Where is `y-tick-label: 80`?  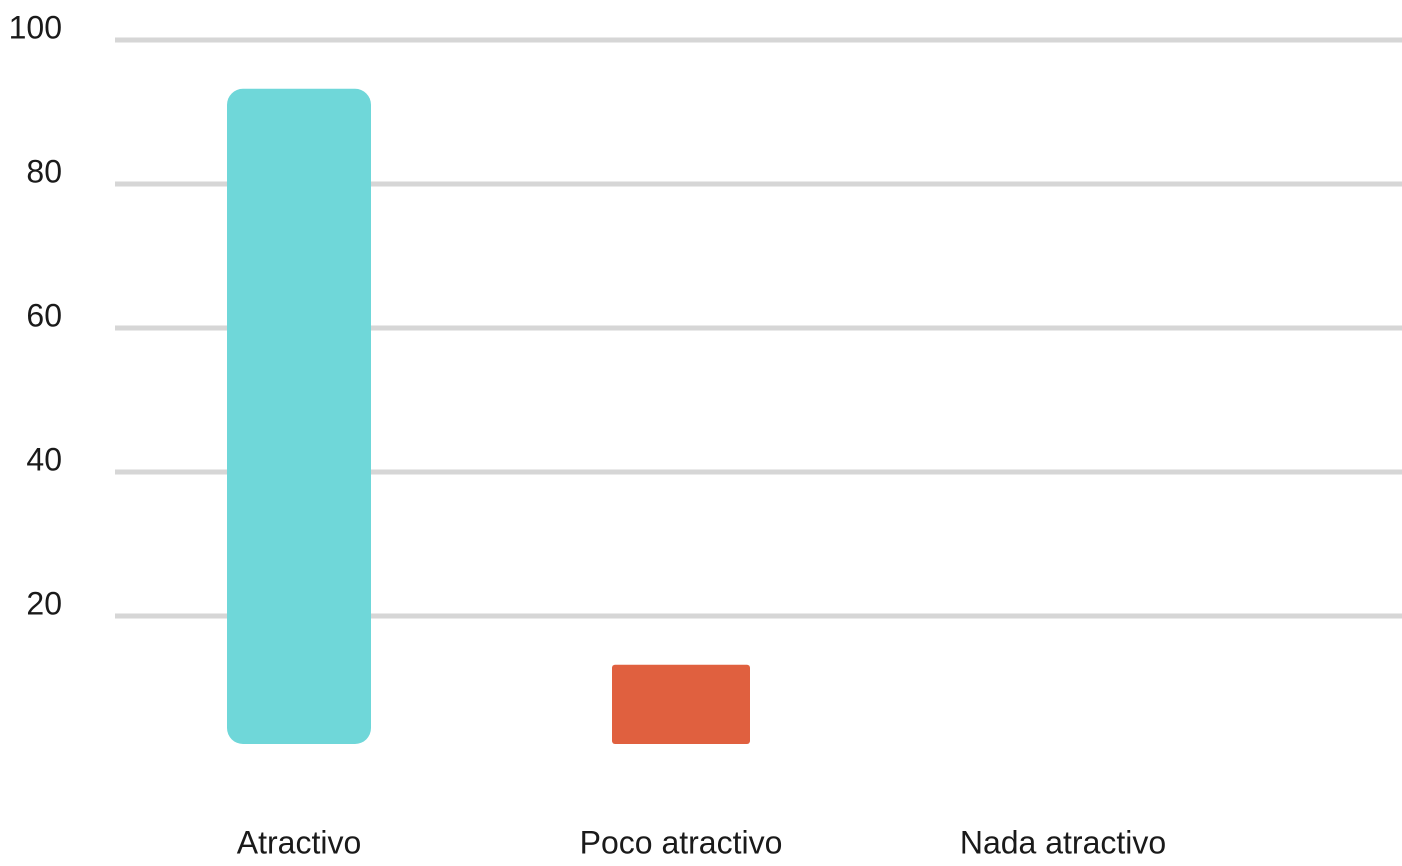 y-tick-label: 80 is located at coordinates (44, 171).